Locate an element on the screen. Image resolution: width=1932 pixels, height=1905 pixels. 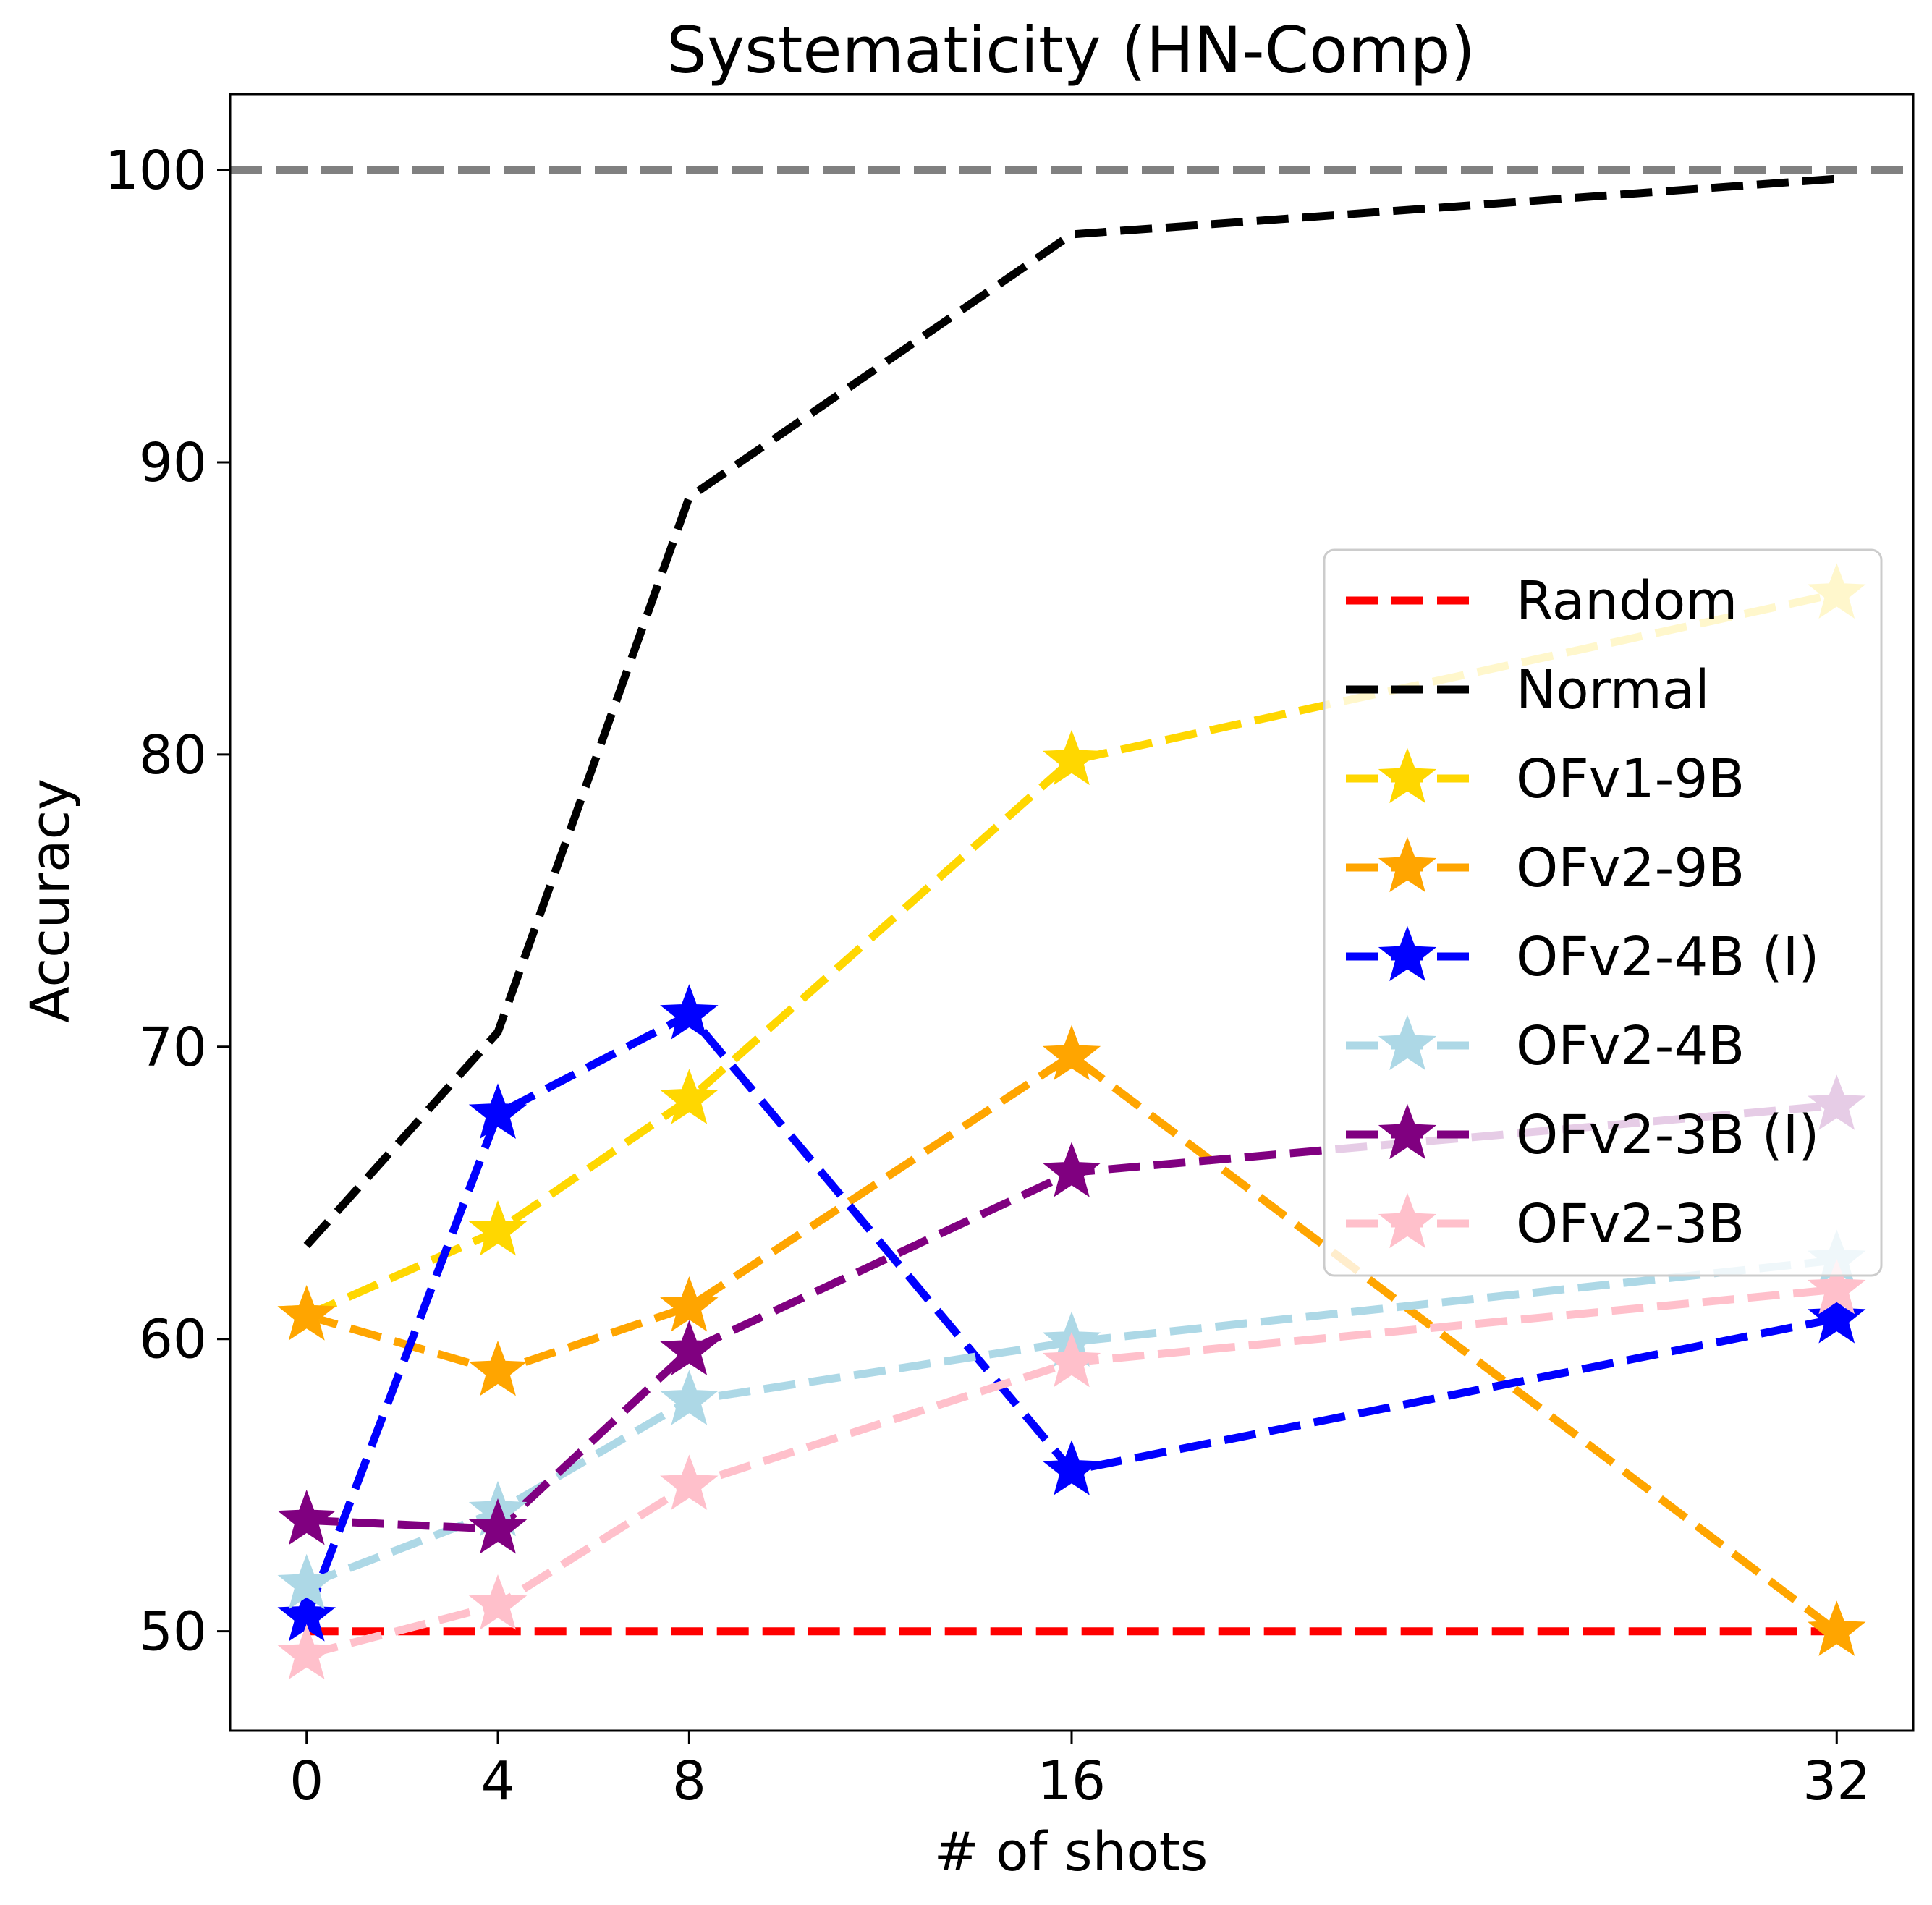
legend-item-ofv2-9b: OFv2-9B is located at coordinates (1545, 867).